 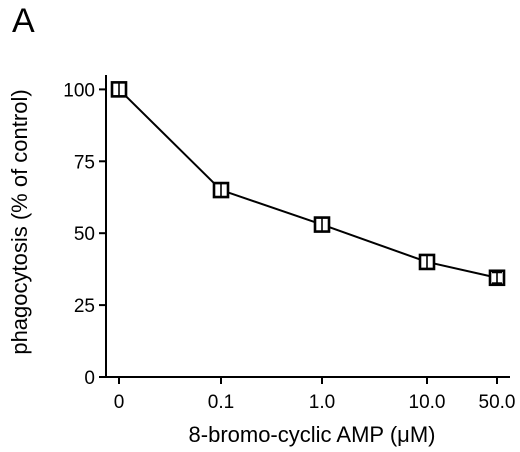 What do you see at coordinates (84, 162) in the screenshot?
I see `y-tick-label: 75` at bounding box center [84, 162].